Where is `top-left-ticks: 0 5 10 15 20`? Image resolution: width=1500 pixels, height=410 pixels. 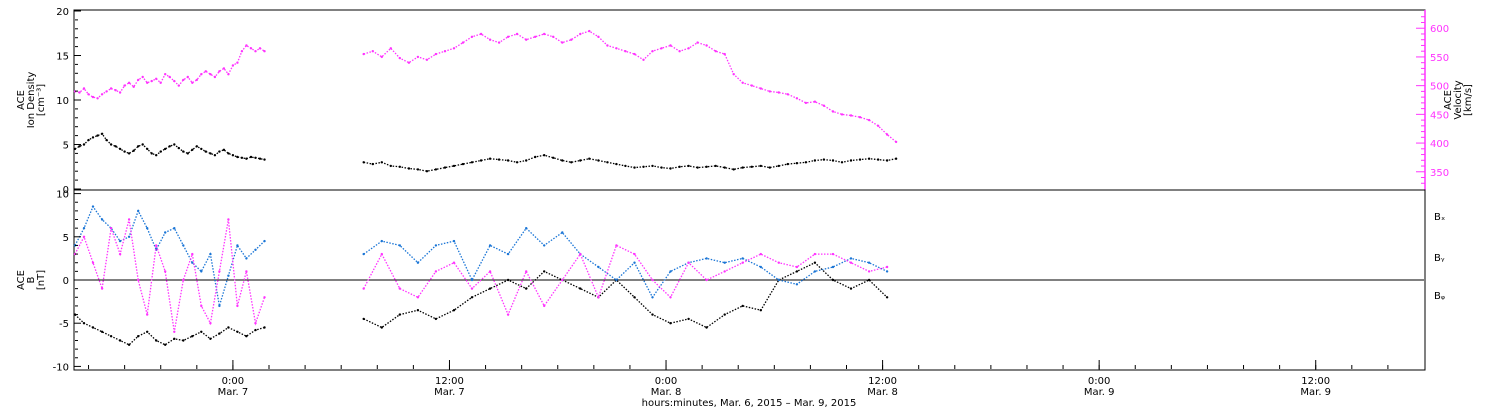
top-left-ticks: 0 5 10 15 20 is located at coordinates (68, 101).